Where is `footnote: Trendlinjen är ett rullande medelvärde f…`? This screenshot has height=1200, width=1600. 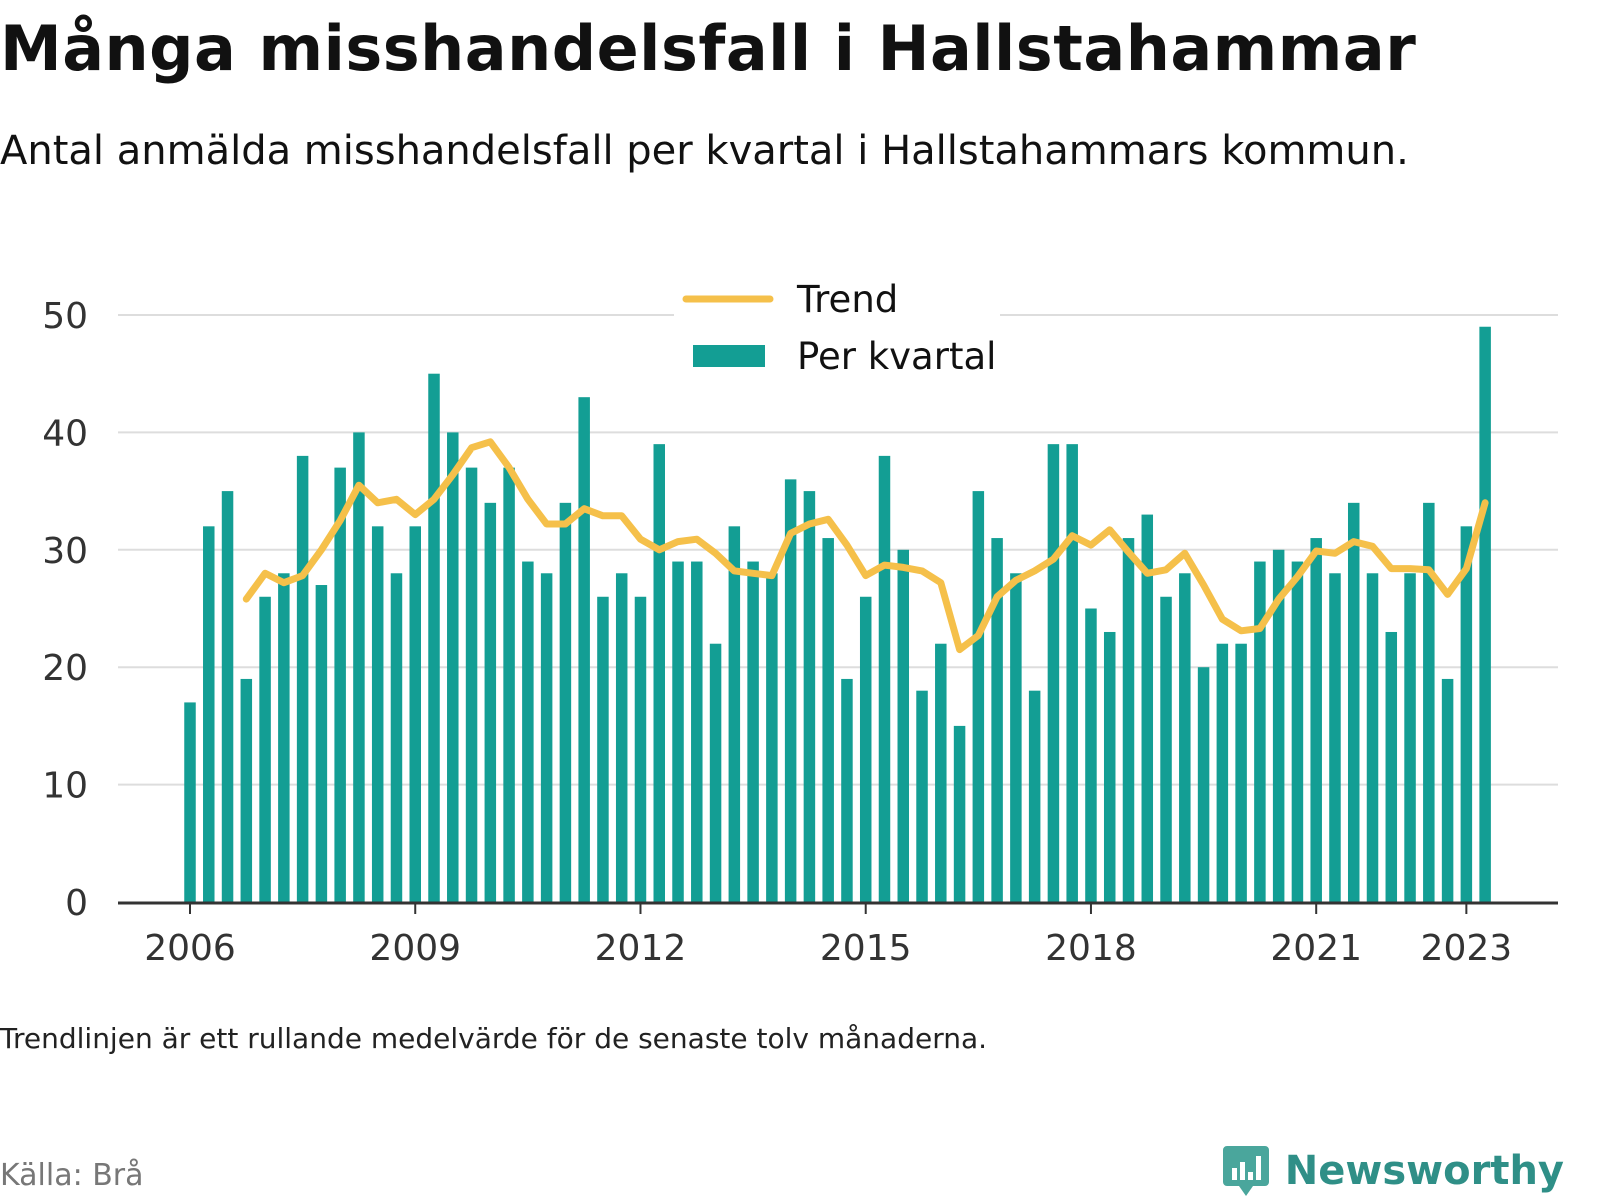
footnote: Trendlinjen är ett rullande medelvärde f… is located at coordinates (494, 1038).